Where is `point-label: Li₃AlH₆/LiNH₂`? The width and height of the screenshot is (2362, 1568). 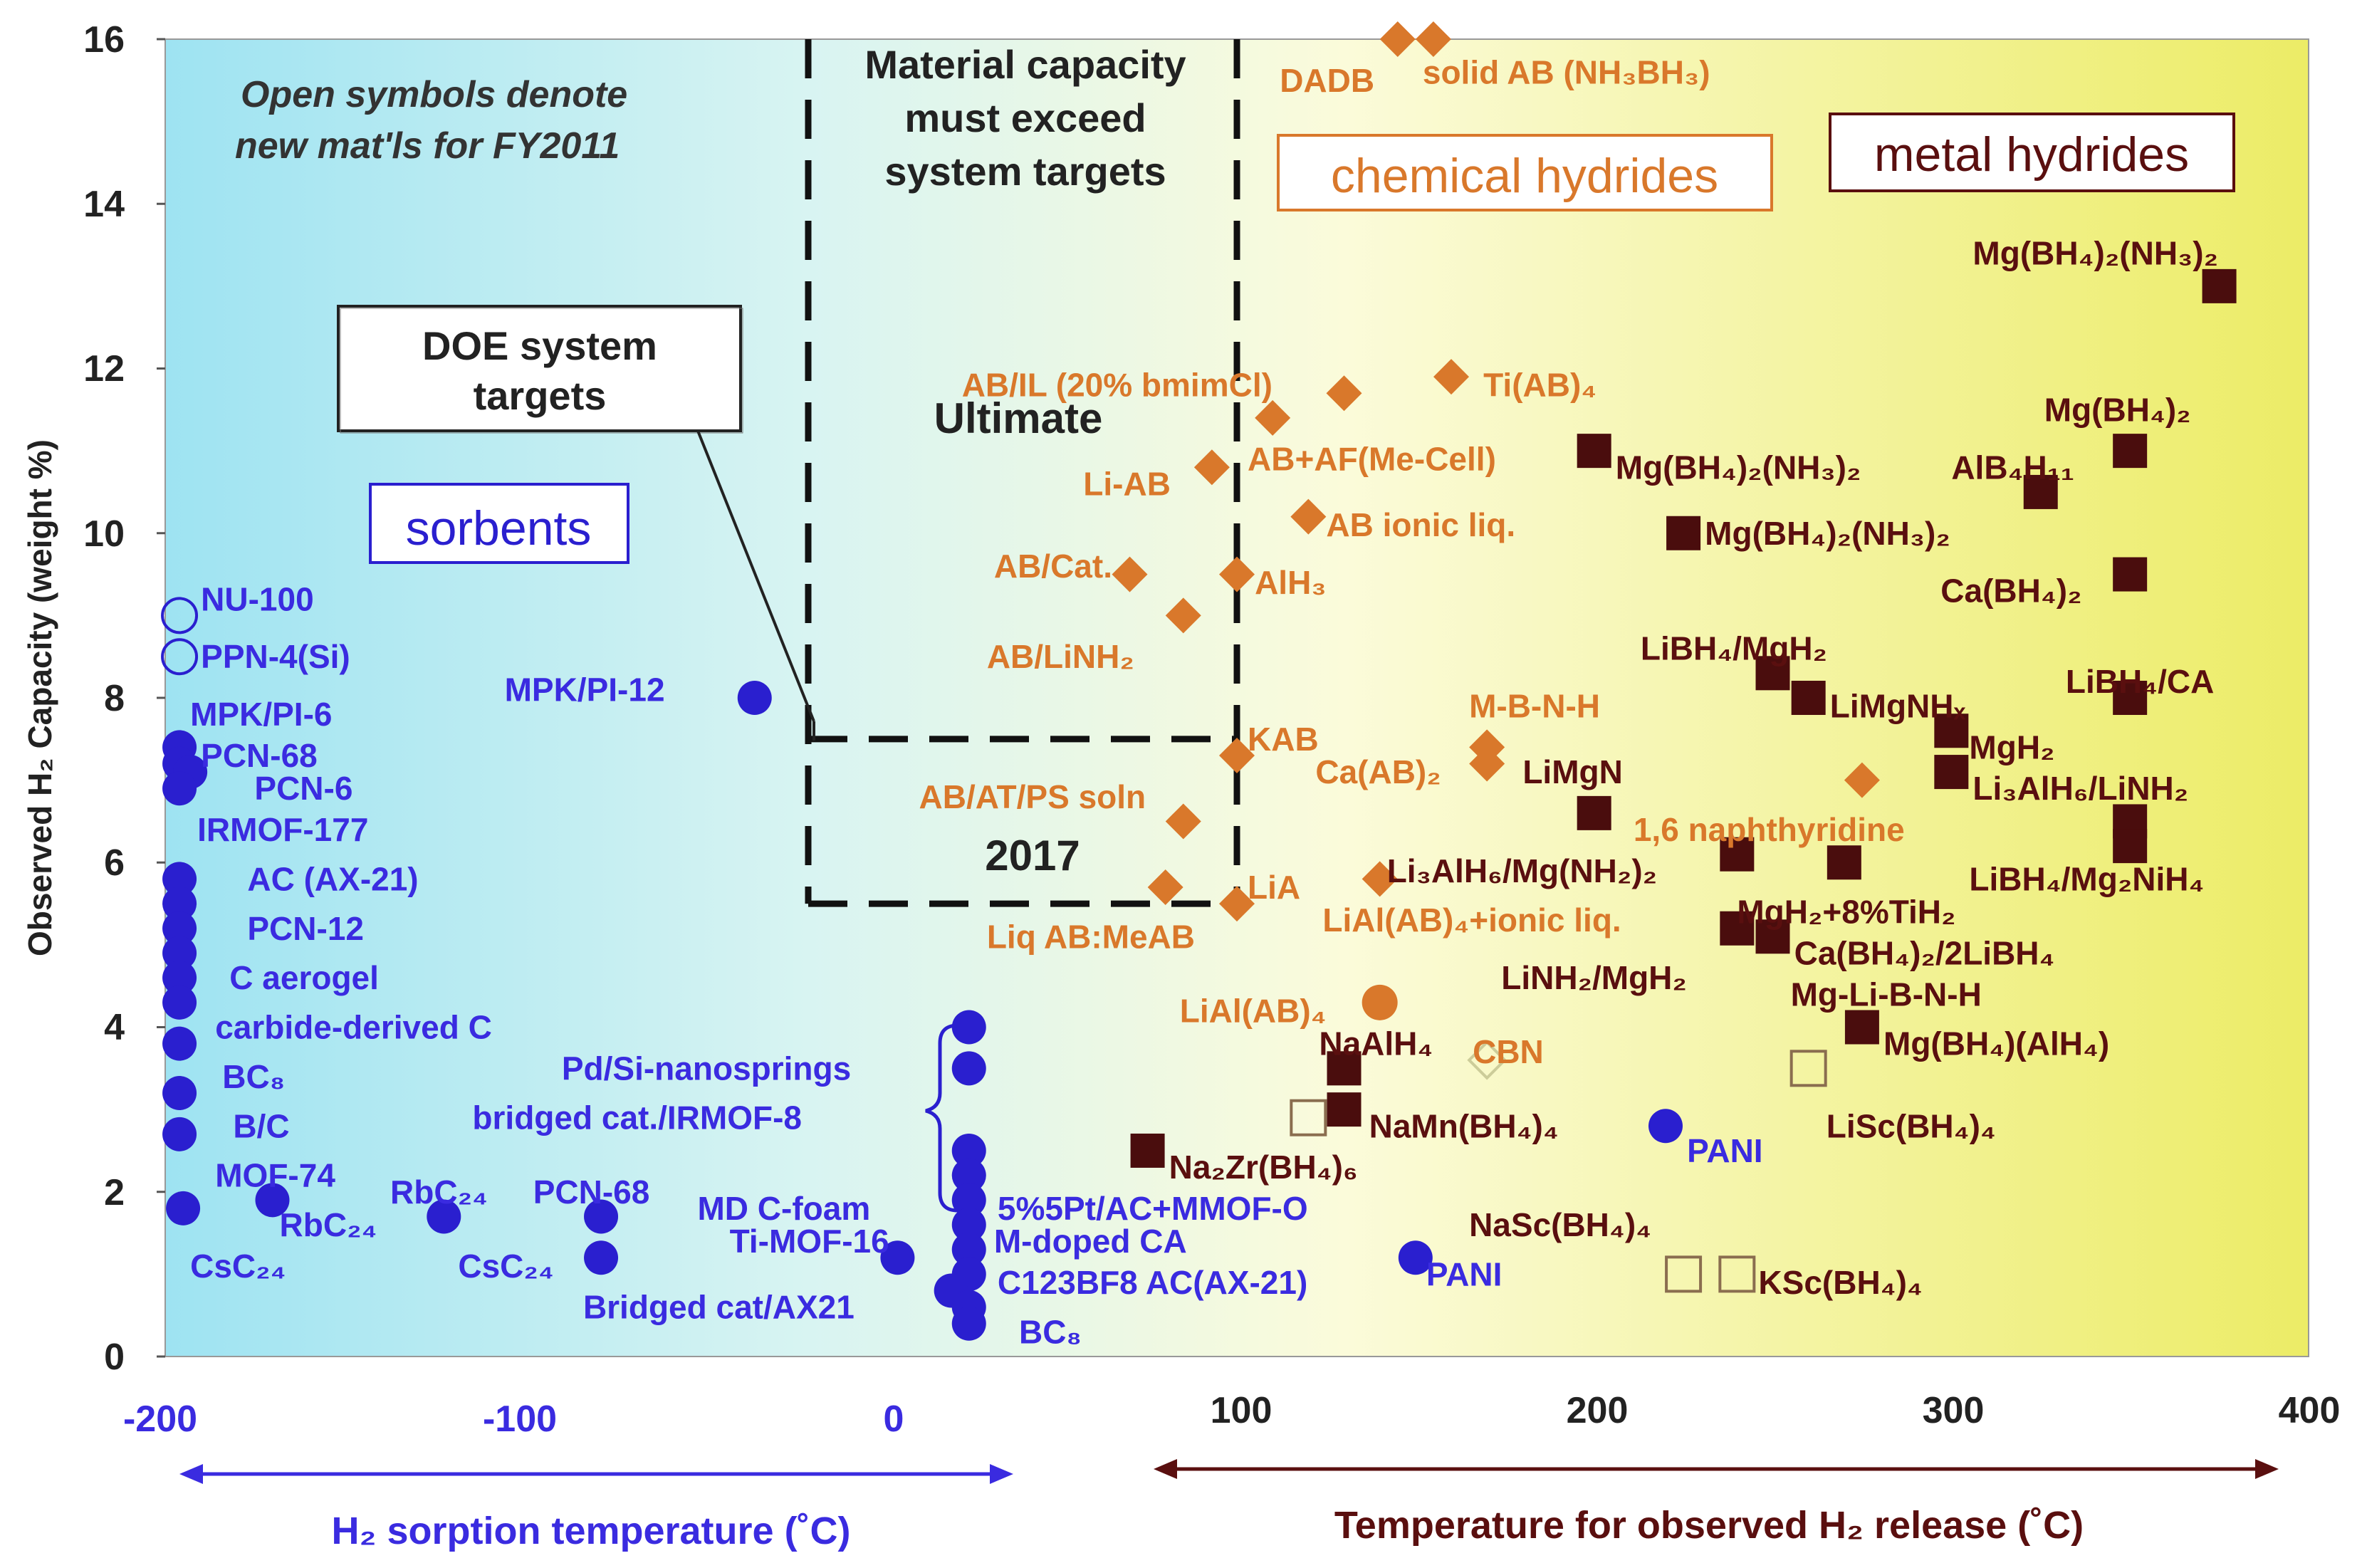
point-label: Li₃AlH₆/LiNH₂ is located at coordinates (2080, 788).